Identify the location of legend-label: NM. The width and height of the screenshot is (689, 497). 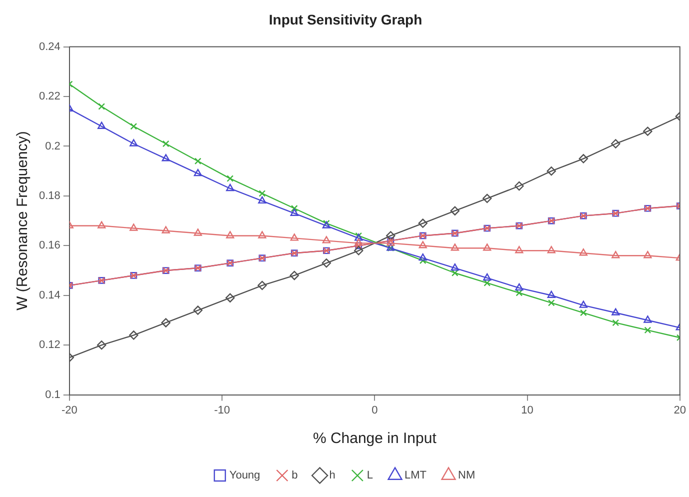
(467, 476).